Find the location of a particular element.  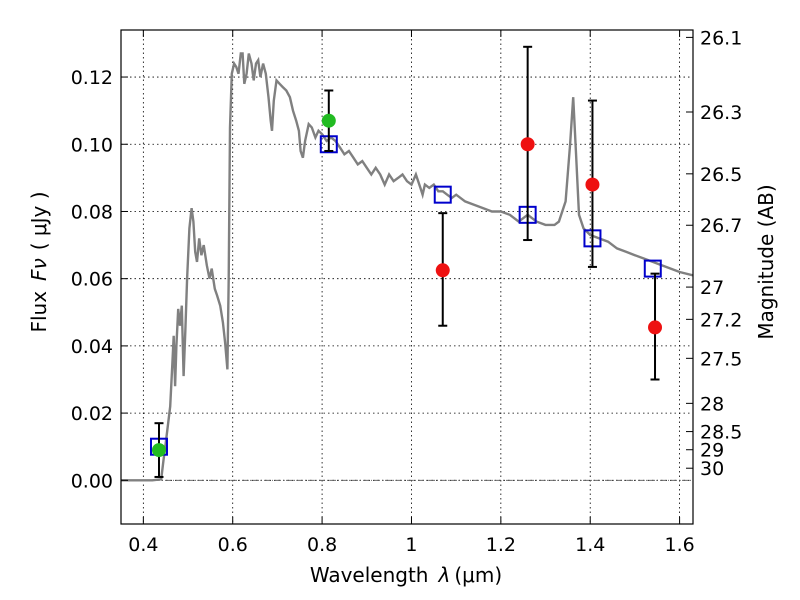

y-tick-label: 0.08 is located at coordinates (92, 212).